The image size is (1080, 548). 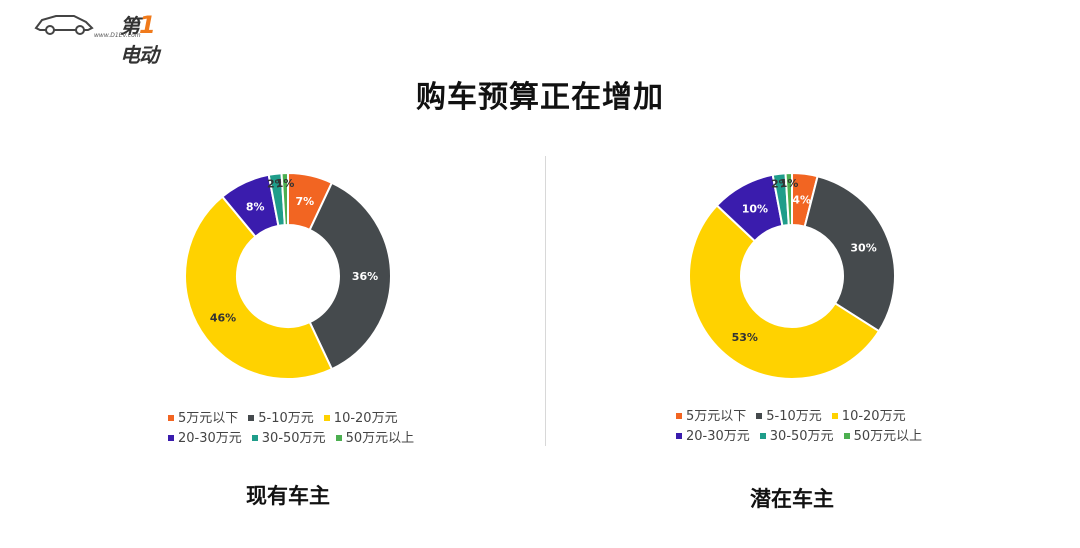 I want to click on logo: 第1电动 www.D1EV.com, so click(x=99, y=36).